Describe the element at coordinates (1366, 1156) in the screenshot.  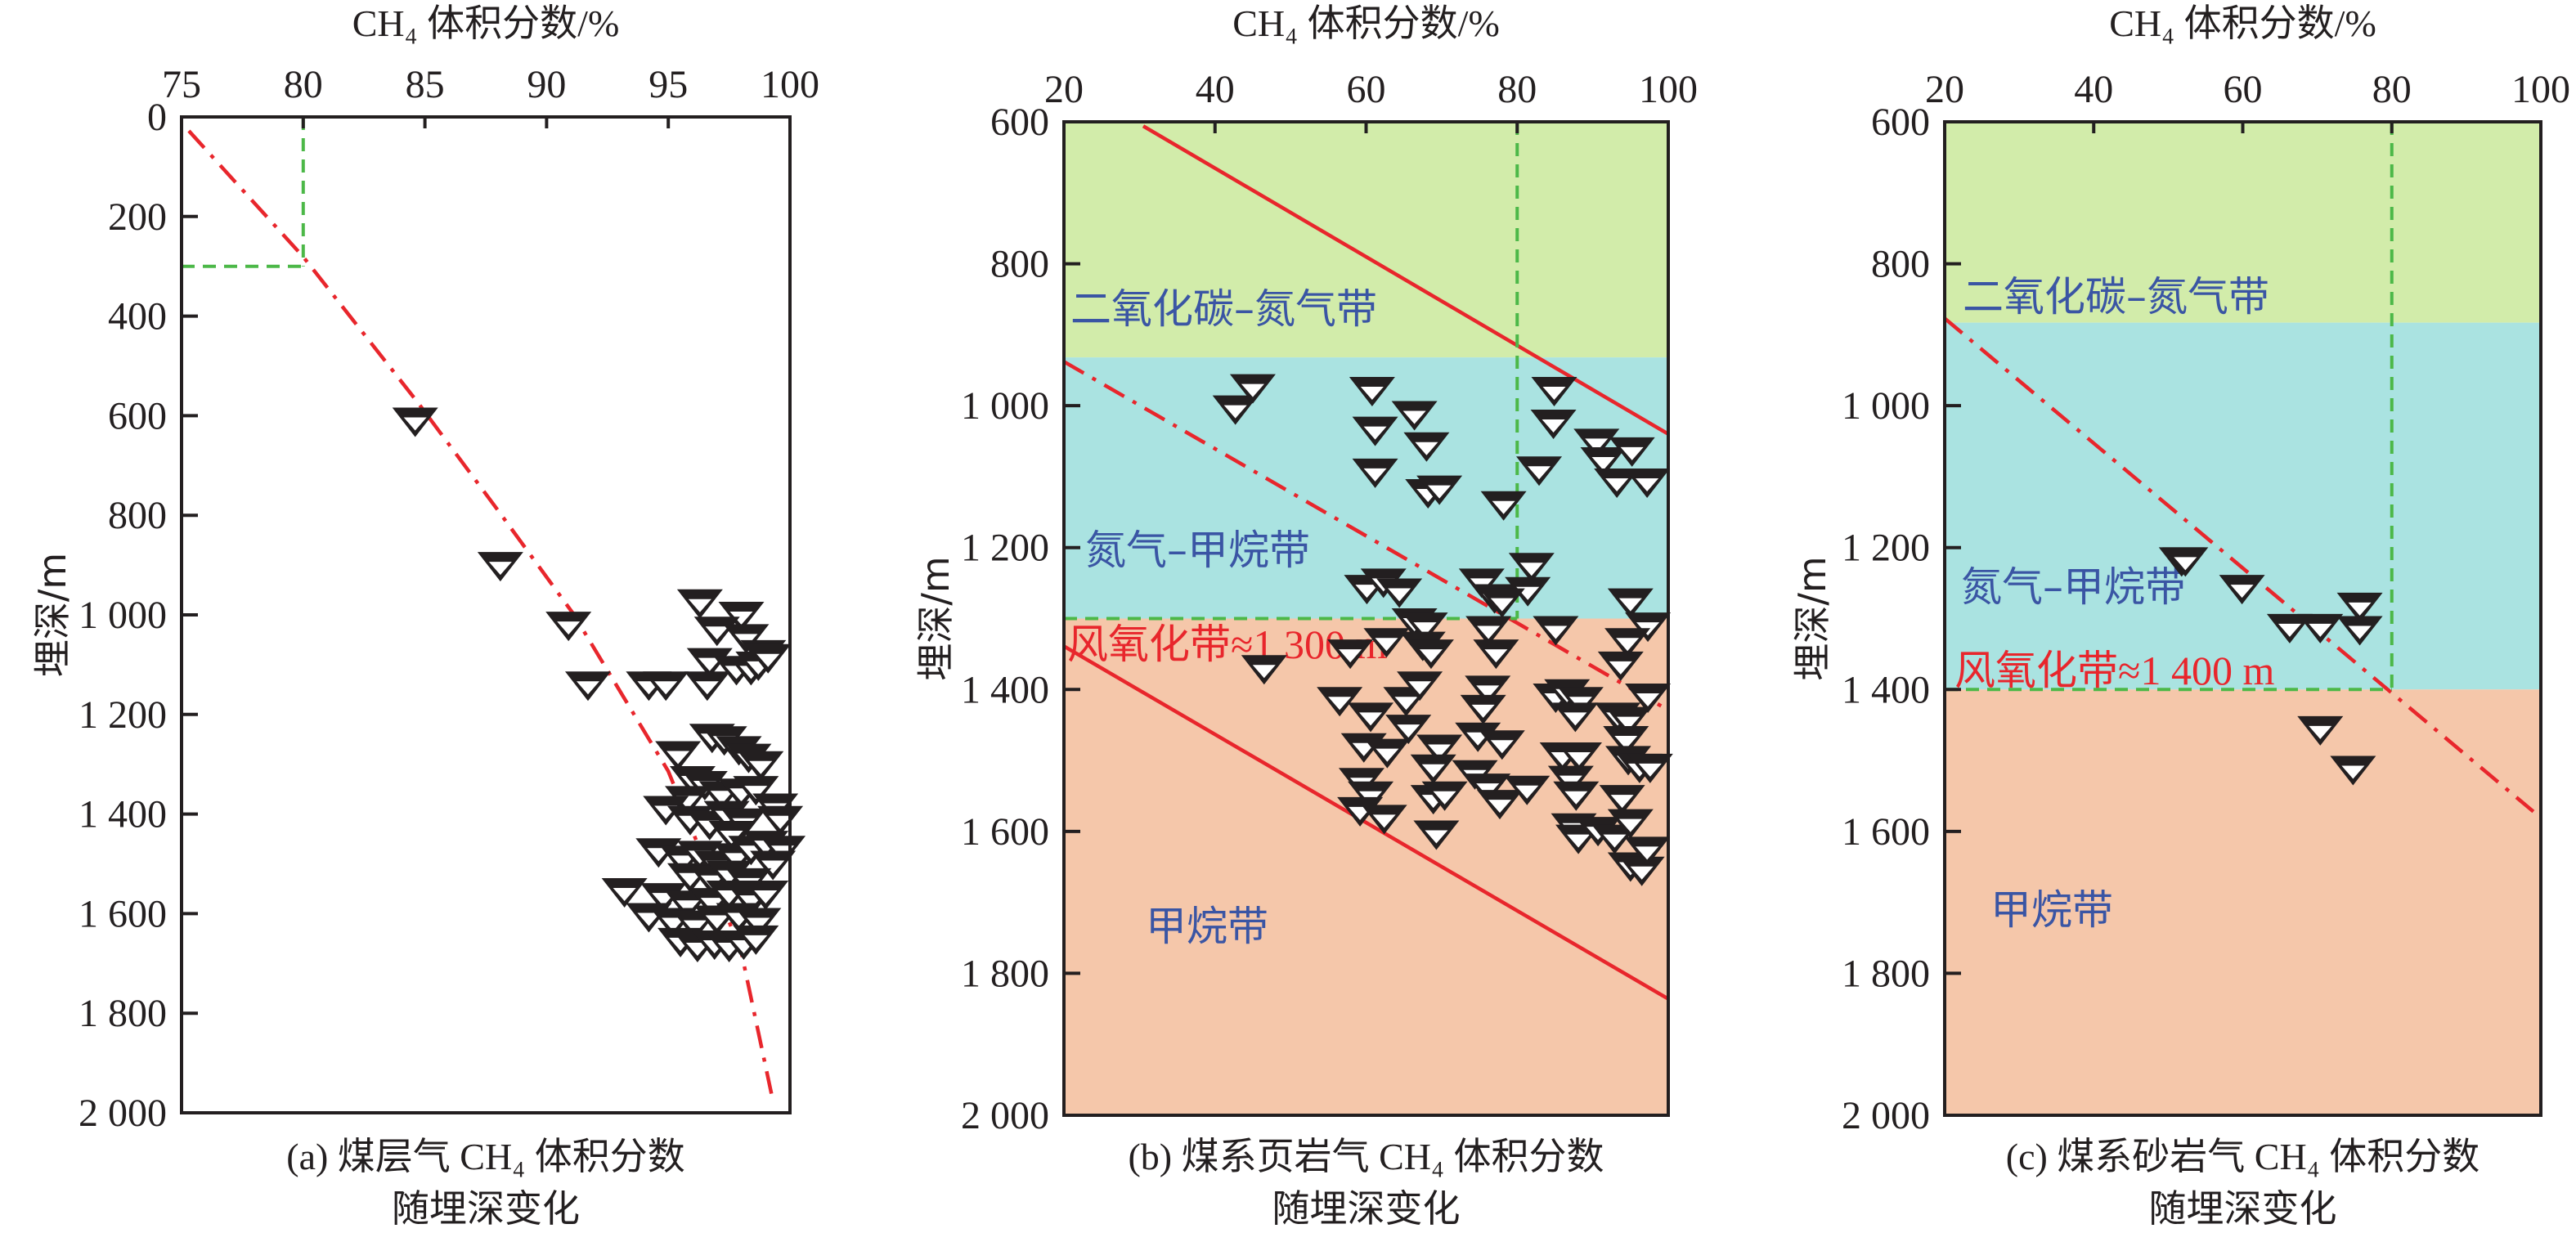
I see `panel-caption: (b) 煤系页岩气 CH₄ 体积分数` at that location.